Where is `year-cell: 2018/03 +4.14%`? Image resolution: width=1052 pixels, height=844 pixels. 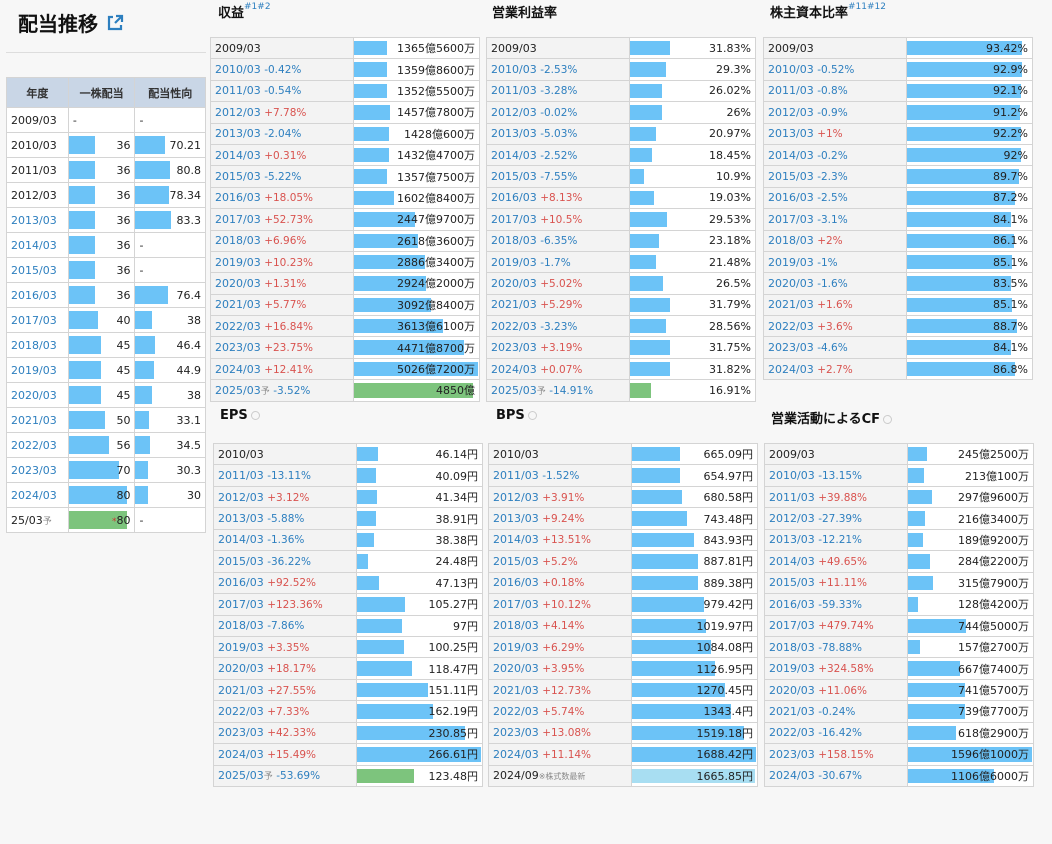
year-cell: 2018/03 +4.14% is located at coordinates (560, 625).